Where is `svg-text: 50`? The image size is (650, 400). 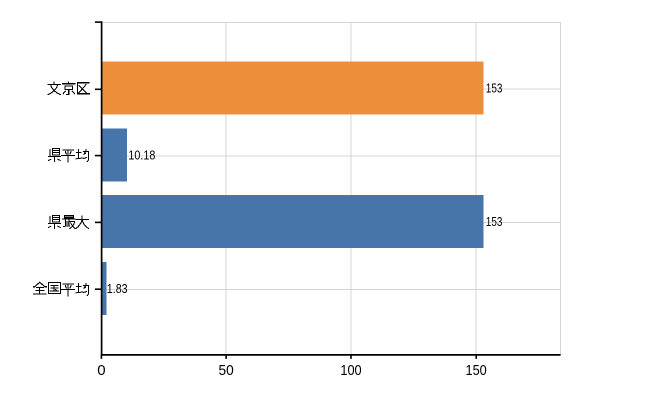
svg-text: 50 is located at coordinates (226, 370).